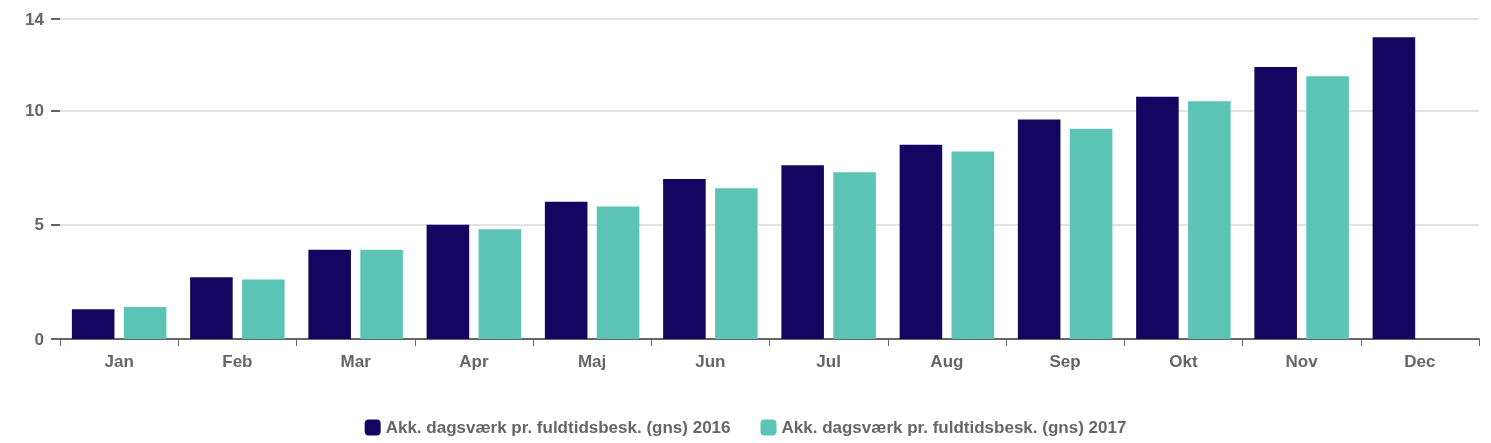  What do you see at coordinates (828, 361) in the screenshot?
I see `x-tick-label: Jul` at bounding box center [828, 361].